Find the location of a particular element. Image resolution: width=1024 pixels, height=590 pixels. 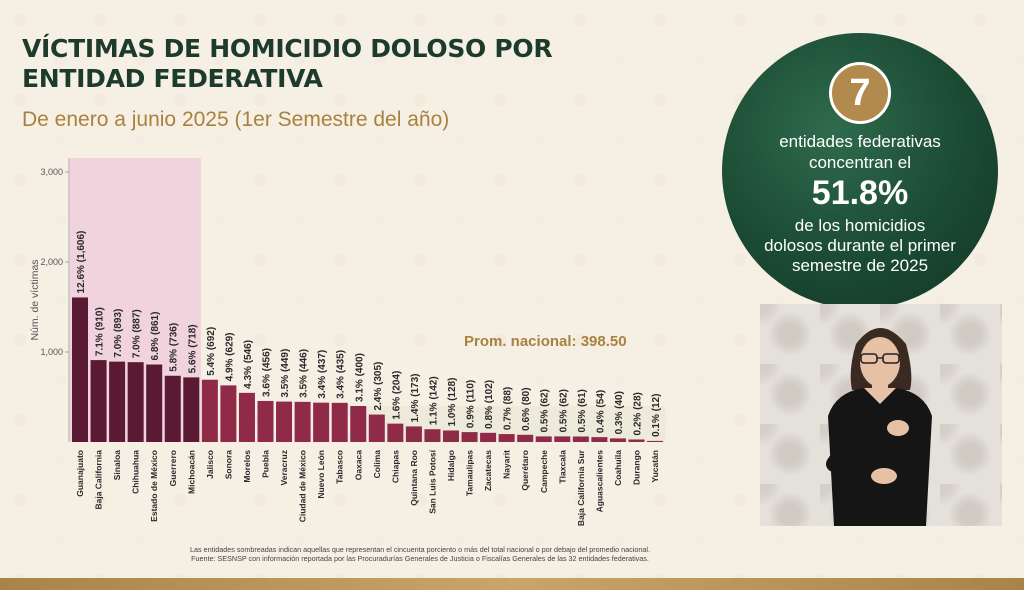

bar-value-label: 7.0% (893) is located at coordinates (118, 333).